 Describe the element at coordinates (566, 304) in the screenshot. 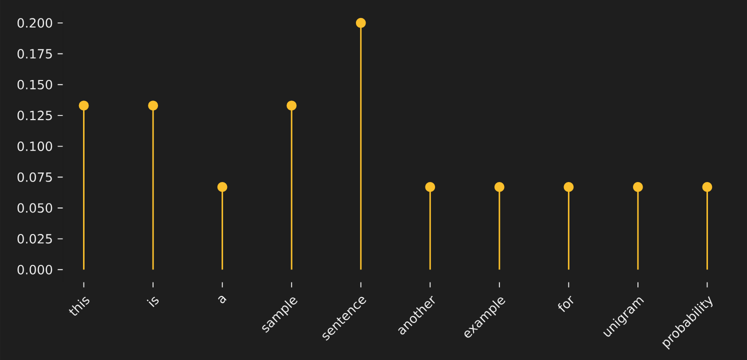

I see `x-tick-label: for` at that location.